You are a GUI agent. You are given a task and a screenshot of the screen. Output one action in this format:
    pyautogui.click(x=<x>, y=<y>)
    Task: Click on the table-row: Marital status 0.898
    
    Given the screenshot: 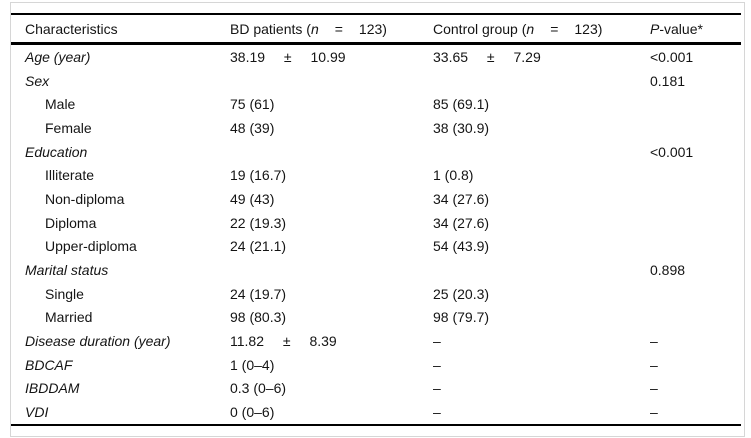 What is the action you would take?
    pyautogui.click(x=376, y=270)
    